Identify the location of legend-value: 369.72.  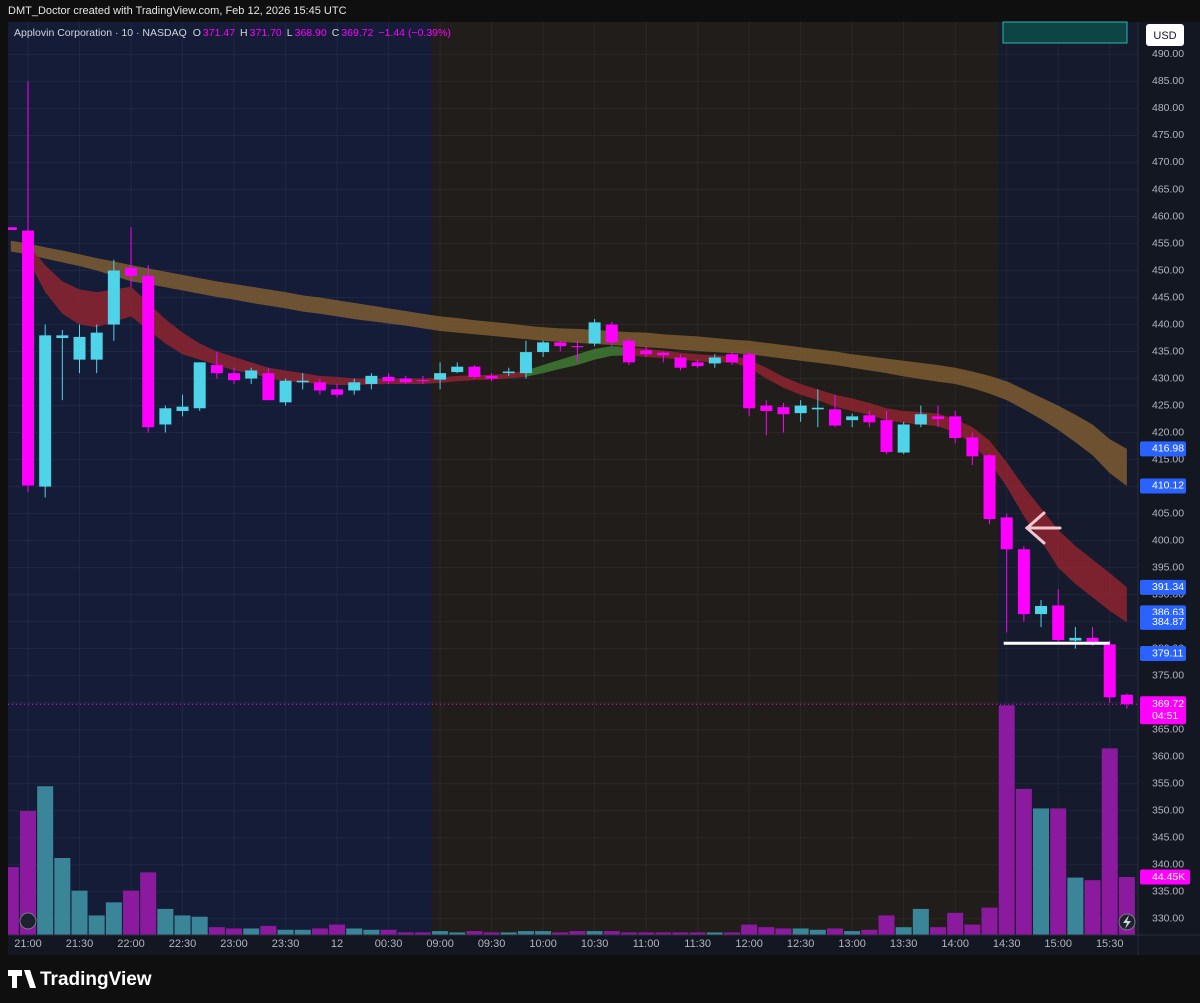
(357, 33).